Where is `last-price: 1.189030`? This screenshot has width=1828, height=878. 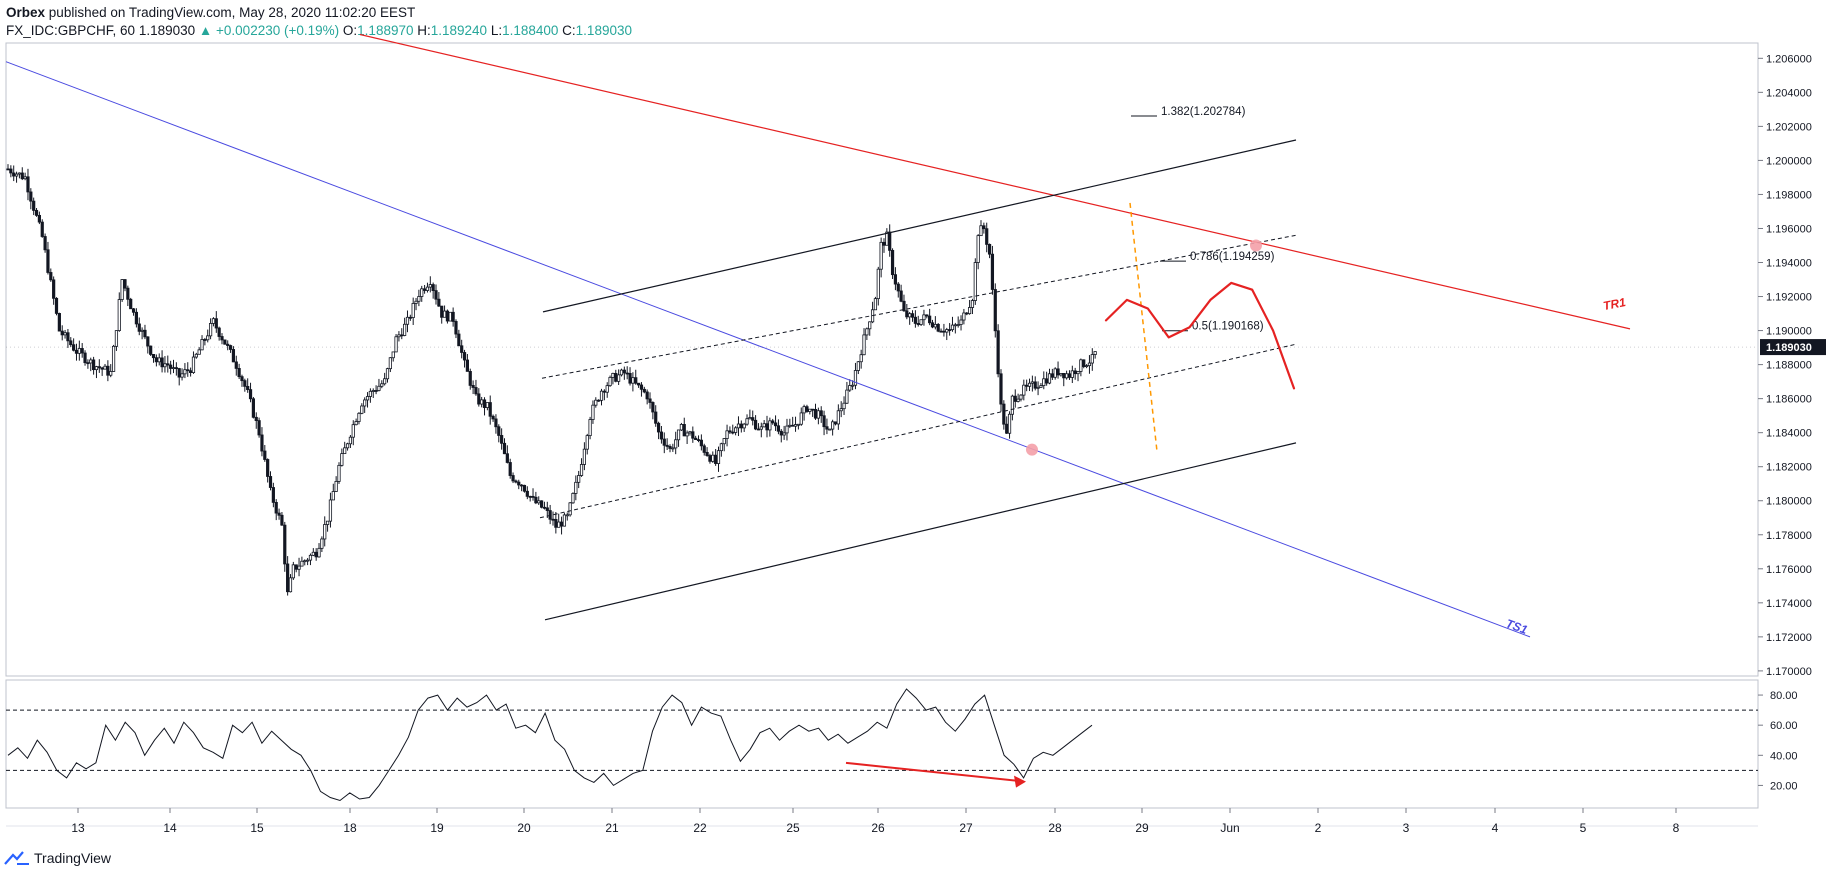
last-price: 1.189030 is located at coordinates (167, 30).